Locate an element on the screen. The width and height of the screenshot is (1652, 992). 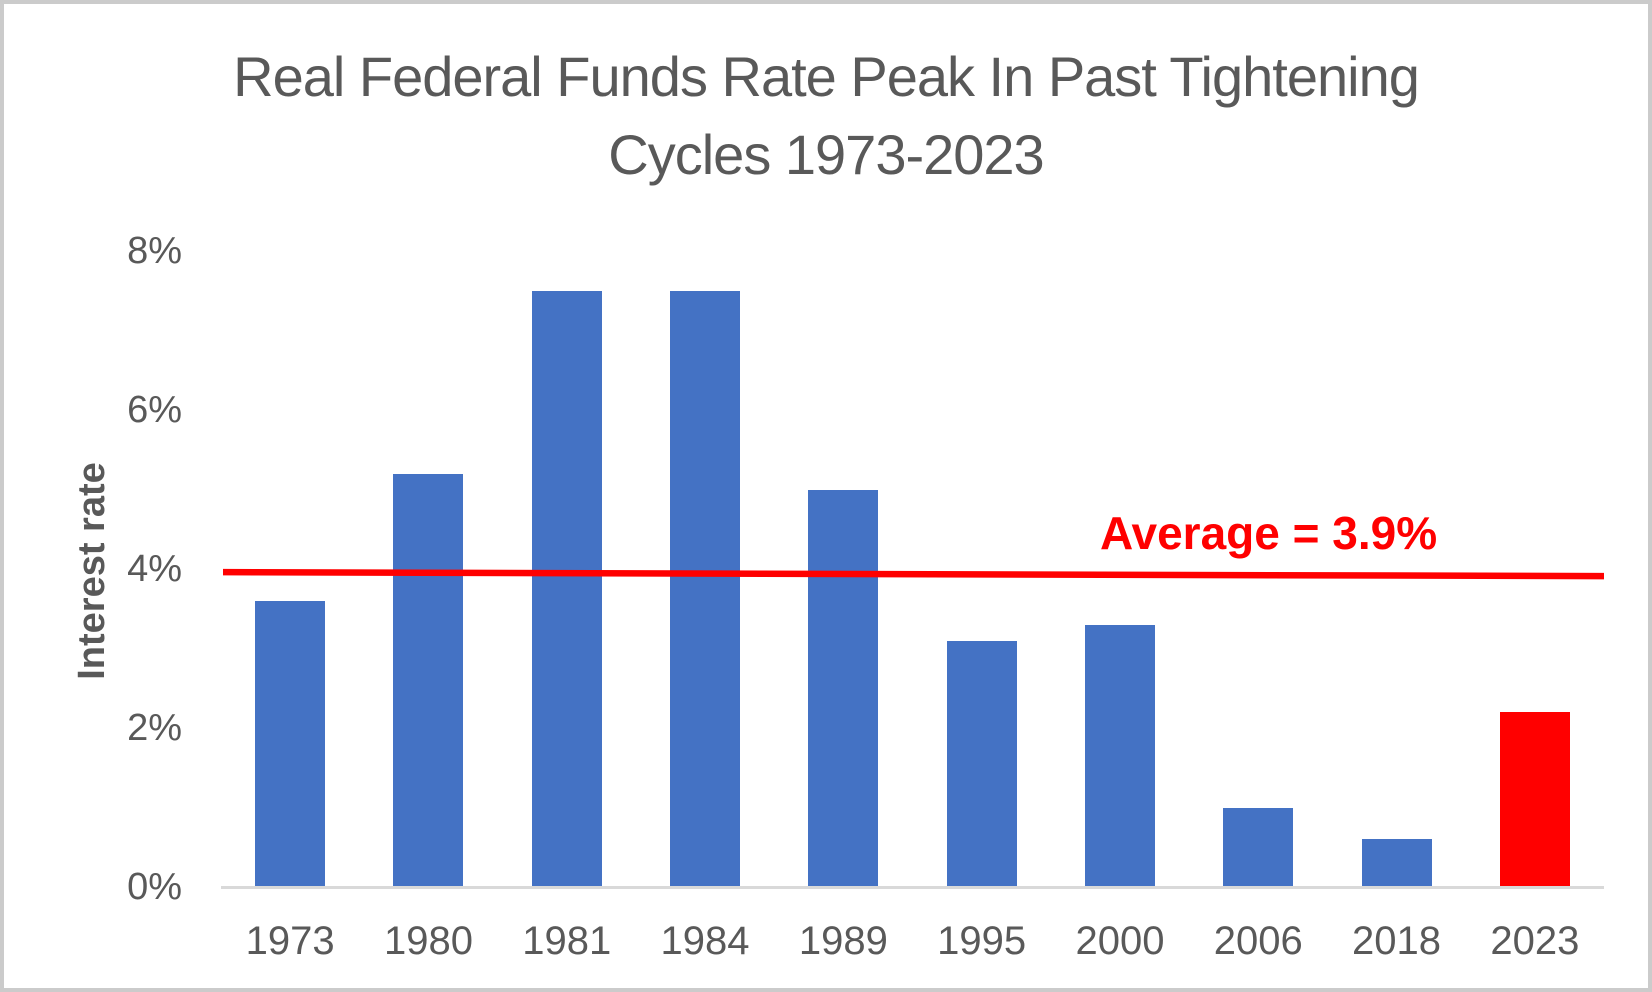
x-tick-label-2006: 2006 is located at coordinates (1258, 941).